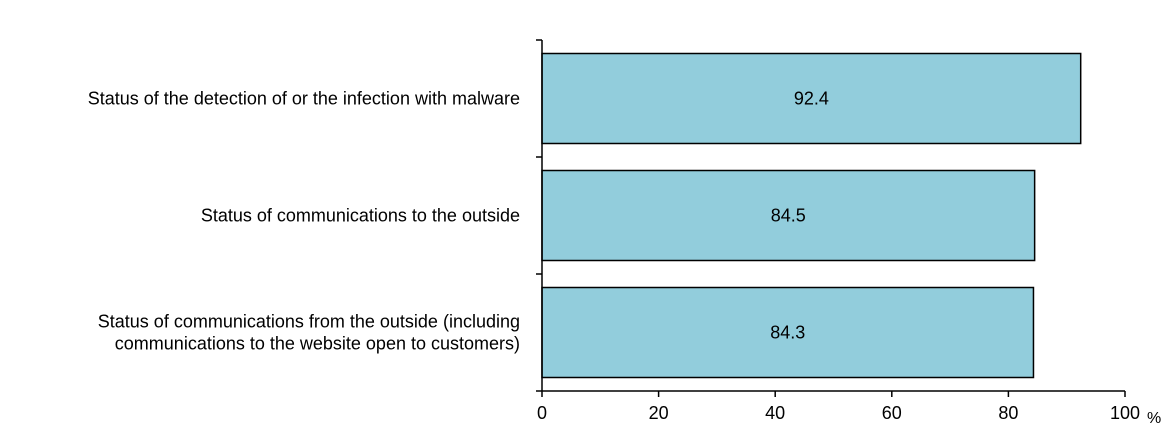 The width and height of the screenshot is (1175, 434). I want to click on data-label-1: 92.4, so click(811, 99).